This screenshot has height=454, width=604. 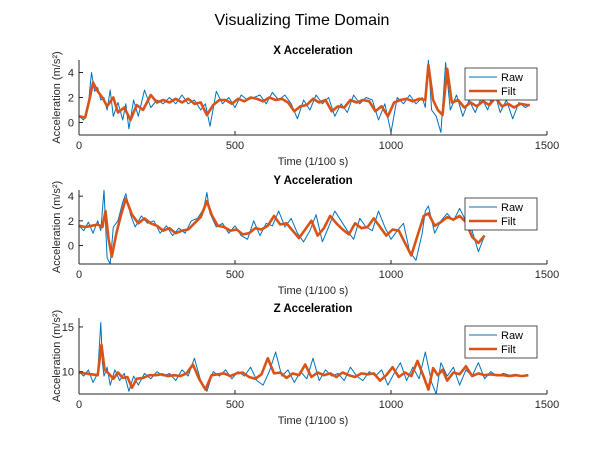 What do you see at coordinates (512, 336) in the screenshot?
I see `z-legend-label-raw: Raw` at bounding box center [512, 336].